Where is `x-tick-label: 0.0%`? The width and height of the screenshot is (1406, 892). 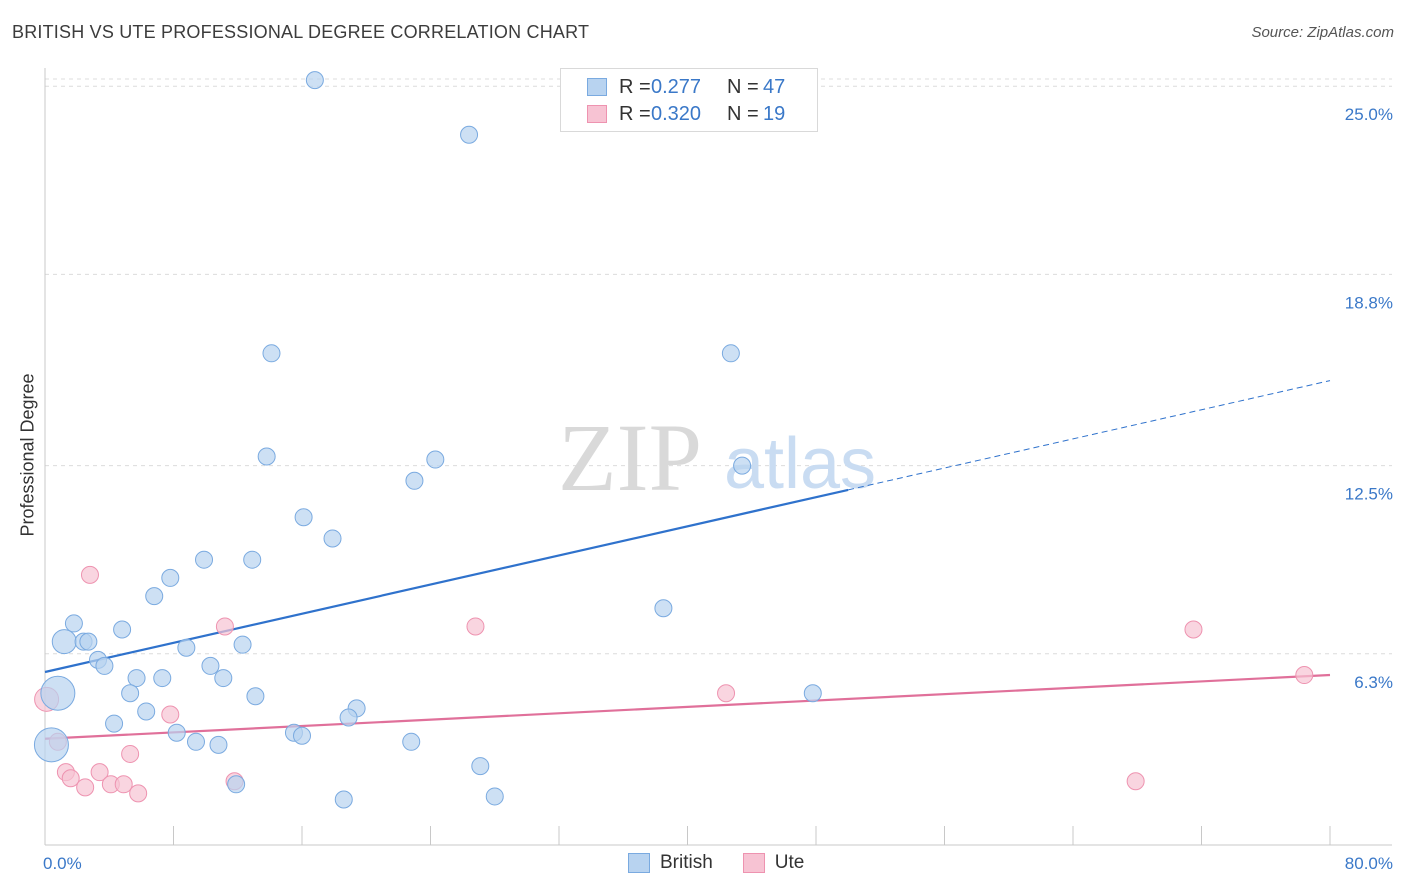
x-tick-label: 0.0% is located at coordinates (62, 863).